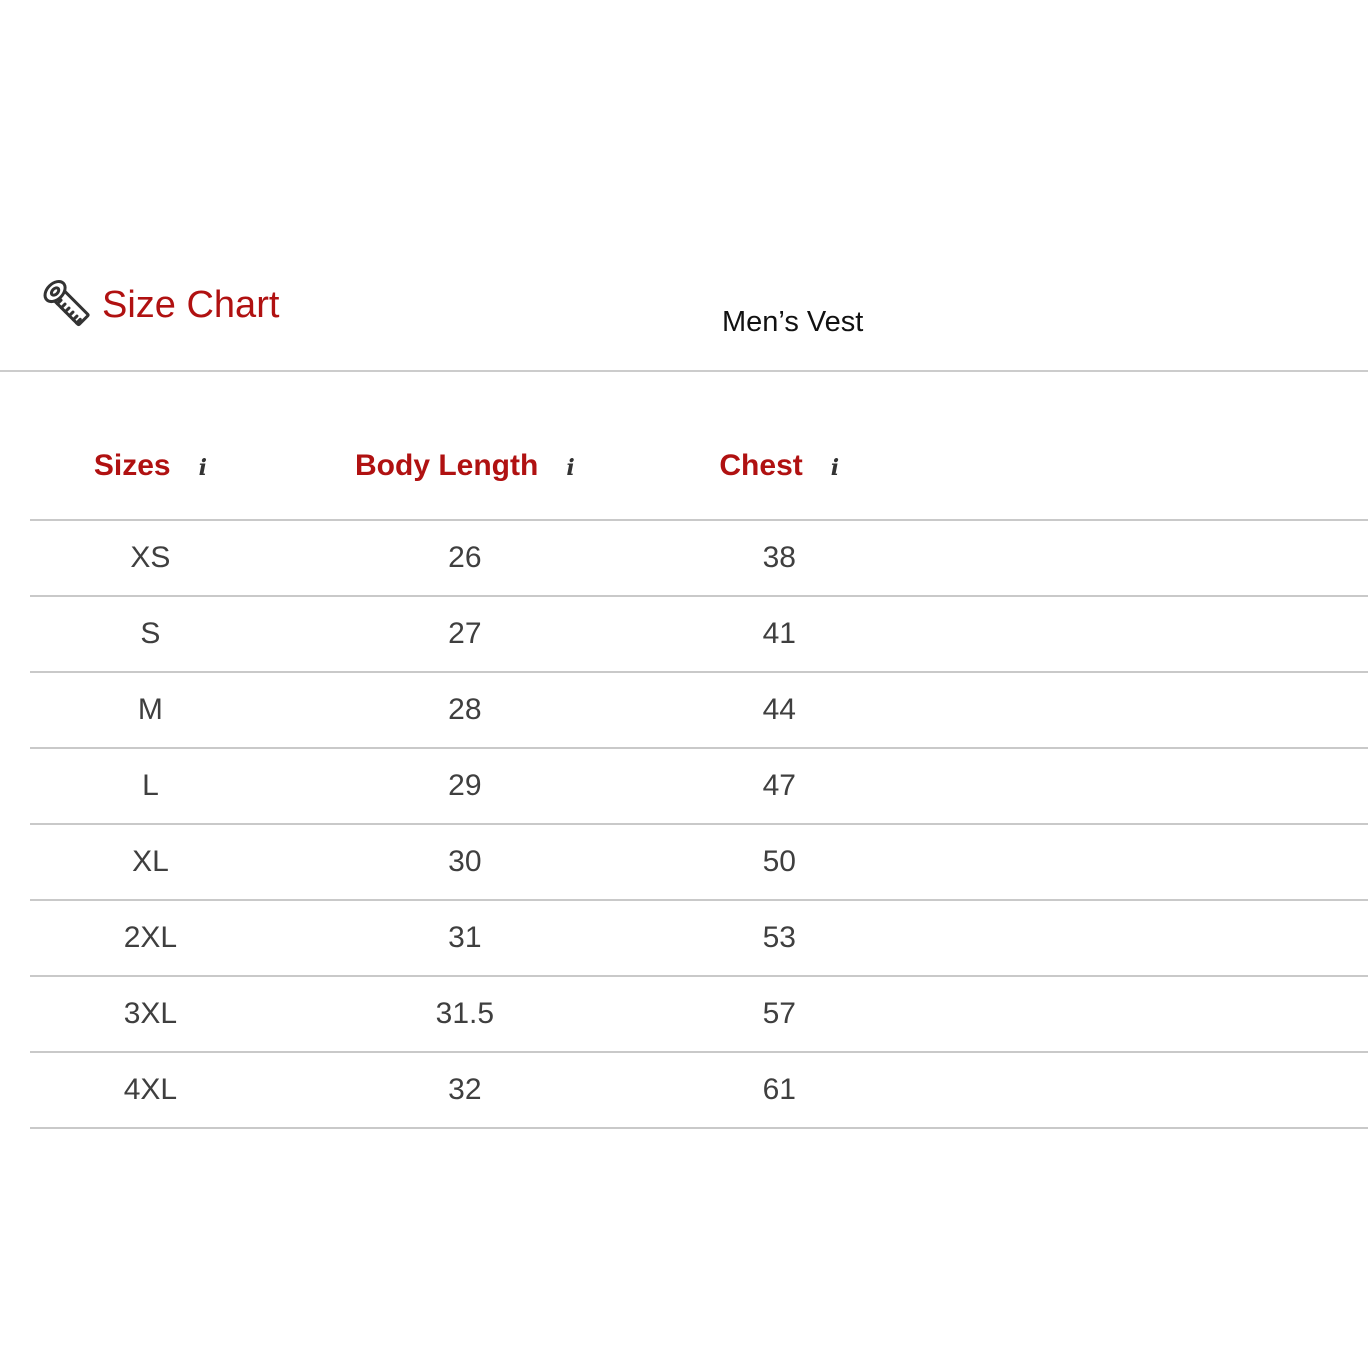 This screenshot has height=1368, width=1368. I want to click on table-row: M 28 44, so click(699, 710).